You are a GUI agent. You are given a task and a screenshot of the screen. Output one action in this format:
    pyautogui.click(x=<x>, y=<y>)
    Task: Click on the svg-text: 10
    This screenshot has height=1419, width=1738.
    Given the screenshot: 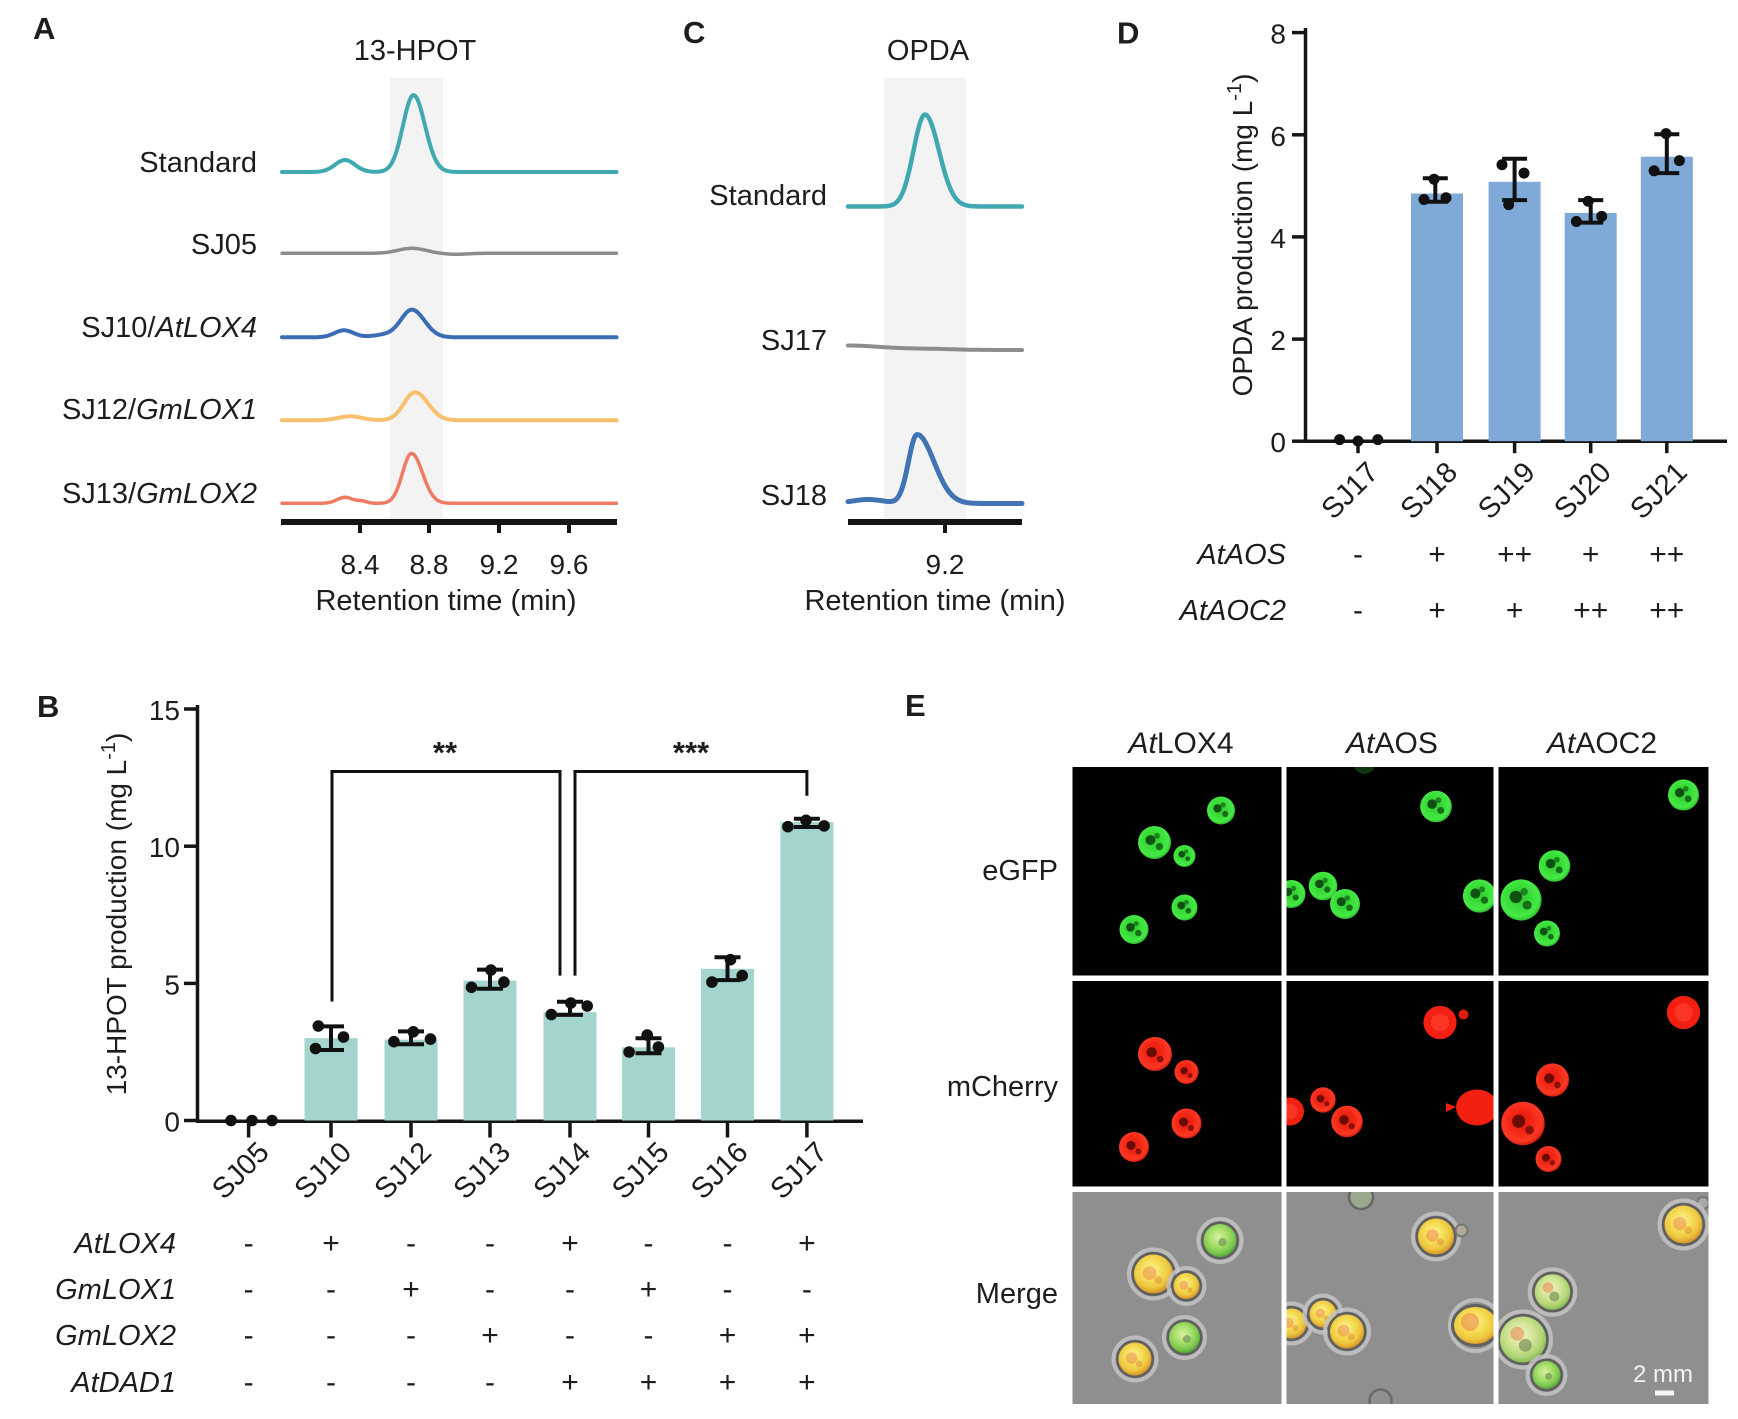 What is the action you would take?
    pyautogui.click(x=164, y=847)
    